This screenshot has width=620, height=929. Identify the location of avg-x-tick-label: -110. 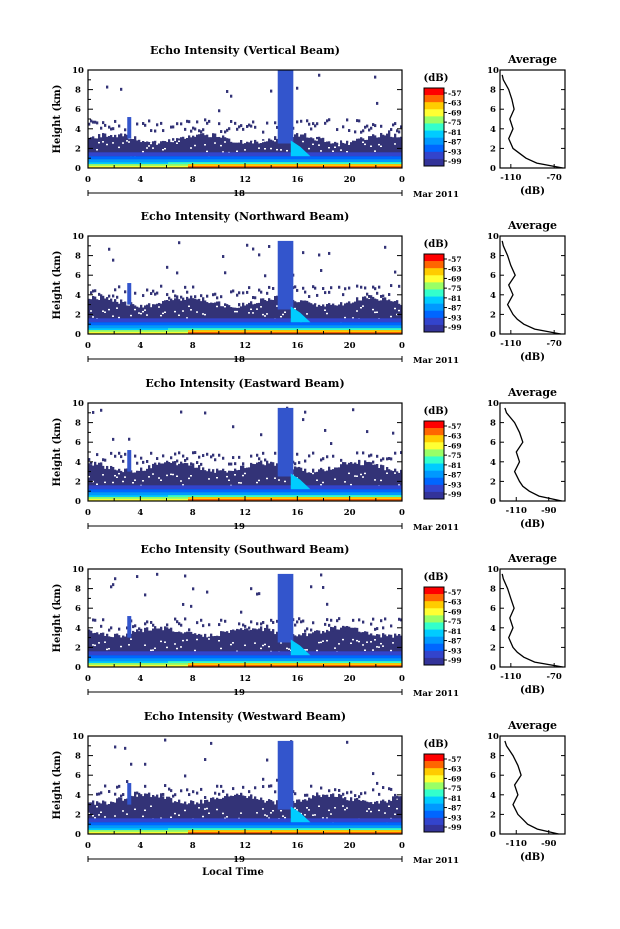
(516, 511).